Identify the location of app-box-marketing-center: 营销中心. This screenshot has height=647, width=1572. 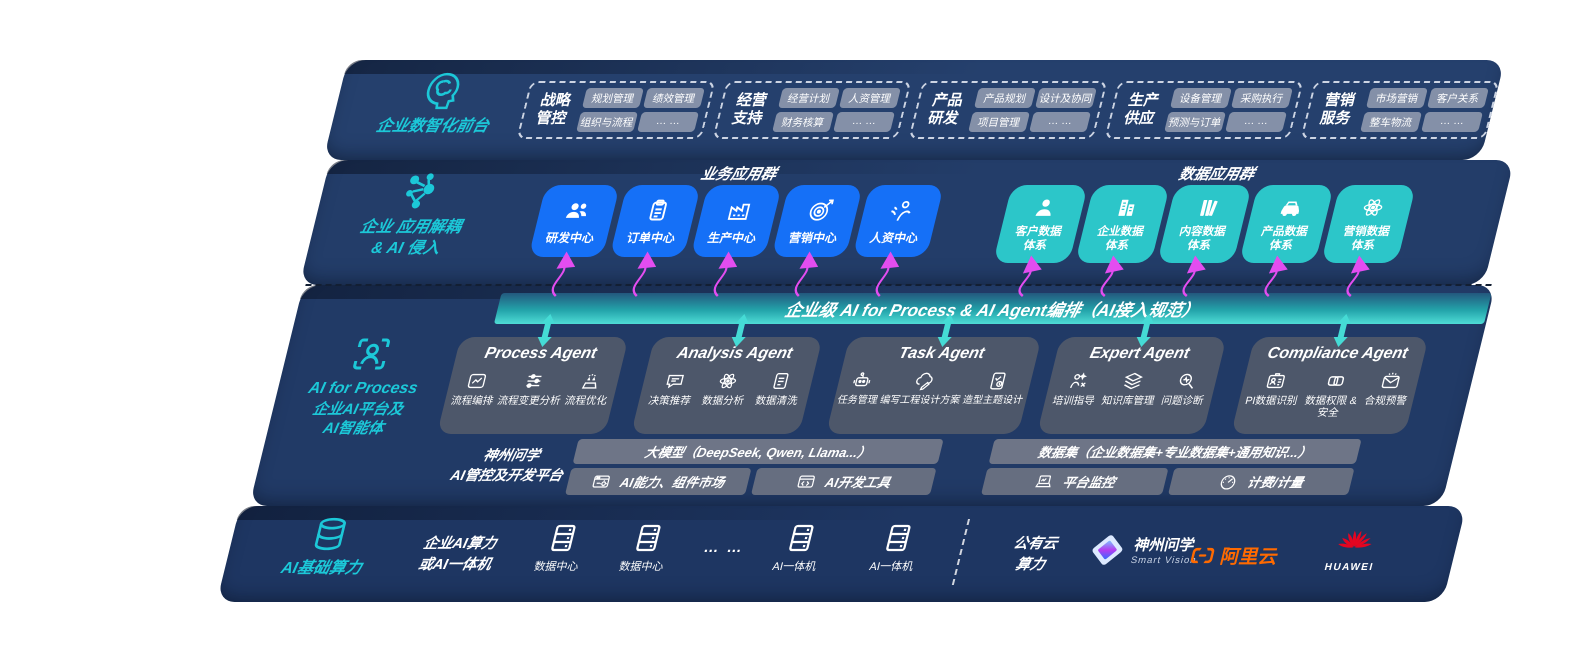
(817, 221).